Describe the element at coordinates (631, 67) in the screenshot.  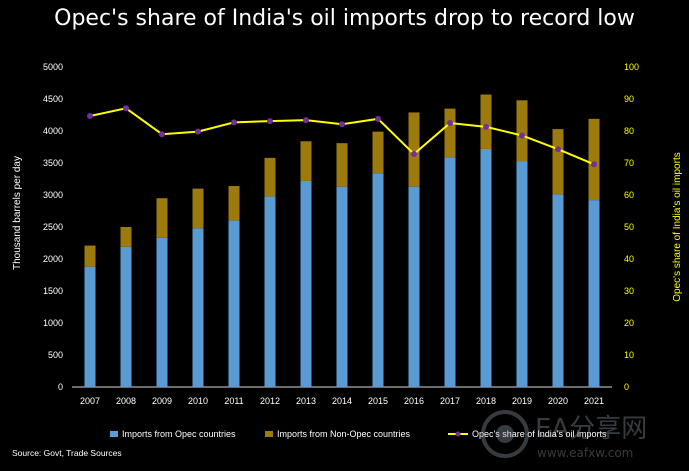
I see `y-tick-right-label: 100` at that location.